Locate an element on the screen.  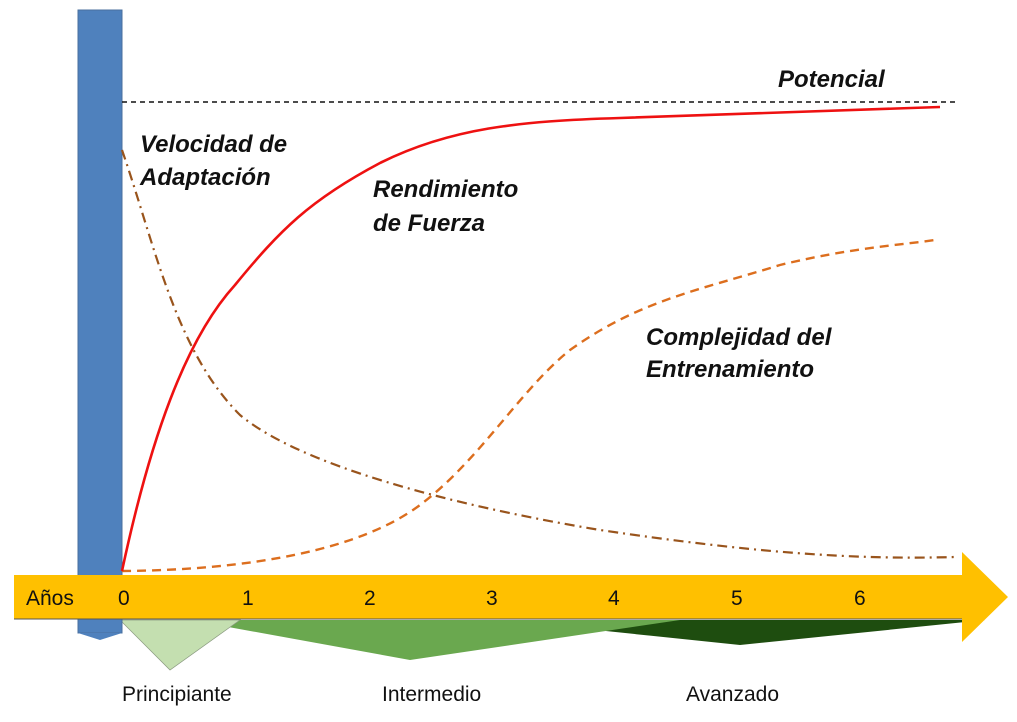
complejidad-label-line2: Entrenamiento is located at coordinates (730, 369).